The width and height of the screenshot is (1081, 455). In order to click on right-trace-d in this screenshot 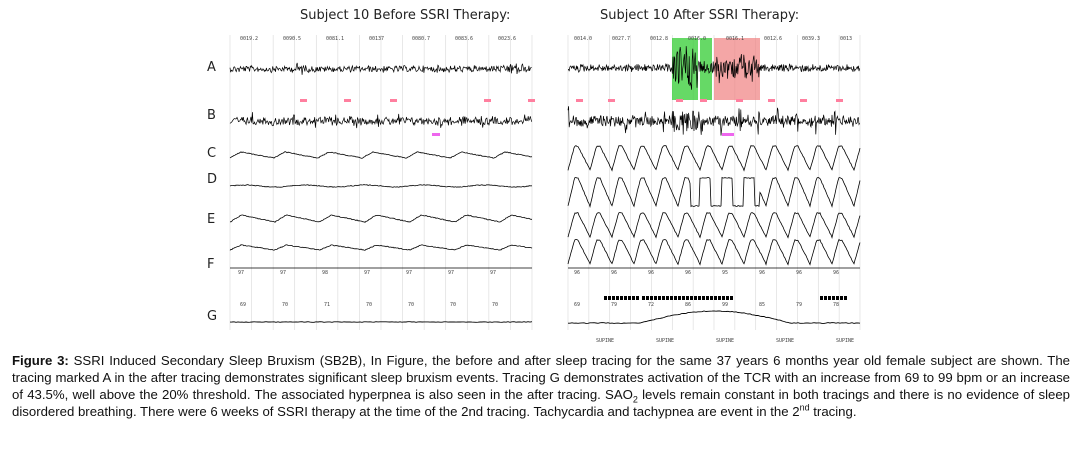, I will do `click(714, 192)`.